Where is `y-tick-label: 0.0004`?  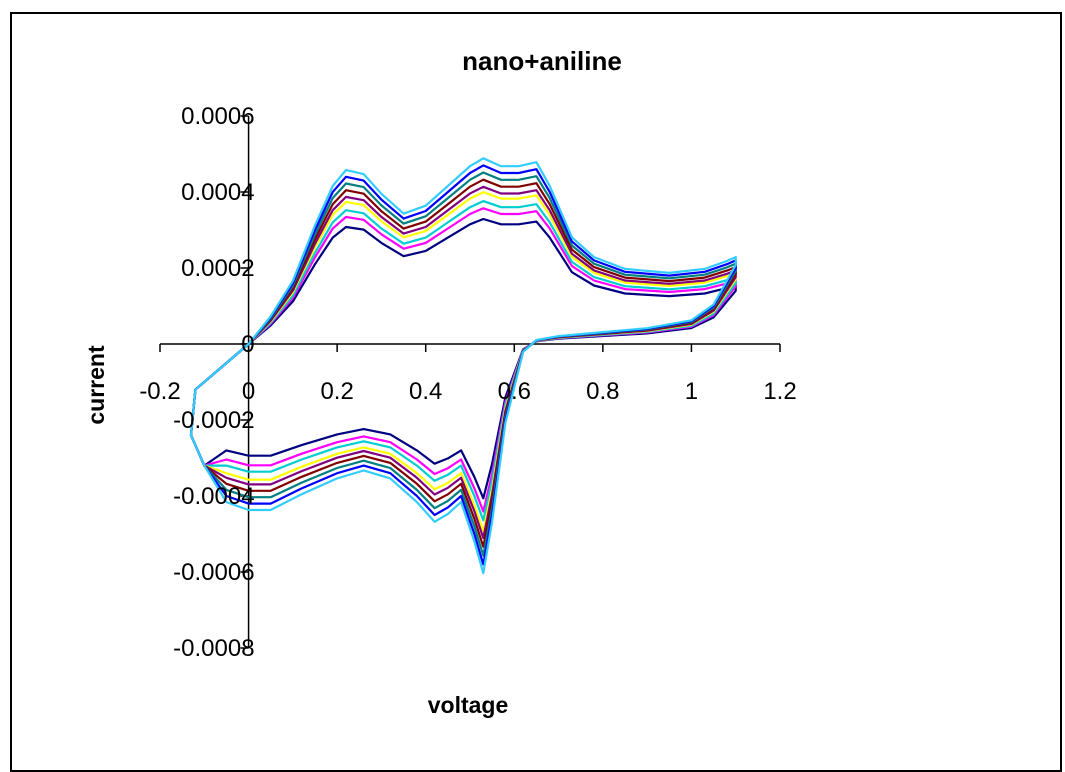 y-tick-label: 0.0004 is located at coordinates (217, 192).